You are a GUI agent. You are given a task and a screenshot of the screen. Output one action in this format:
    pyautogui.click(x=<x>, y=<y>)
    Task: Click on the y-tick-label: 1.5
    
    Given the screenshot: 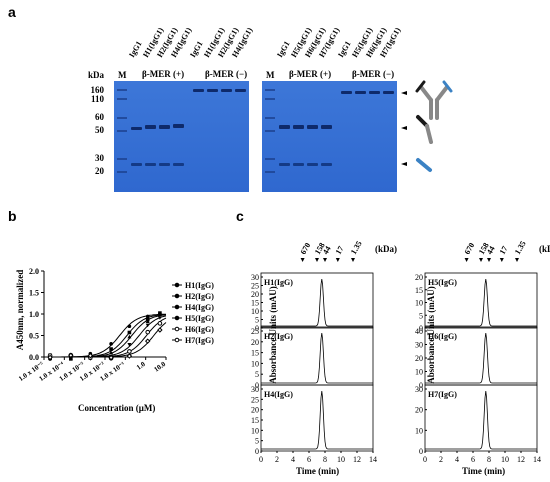 What is the action you would take?
    pyautogui.click(x=34, y=293)
    